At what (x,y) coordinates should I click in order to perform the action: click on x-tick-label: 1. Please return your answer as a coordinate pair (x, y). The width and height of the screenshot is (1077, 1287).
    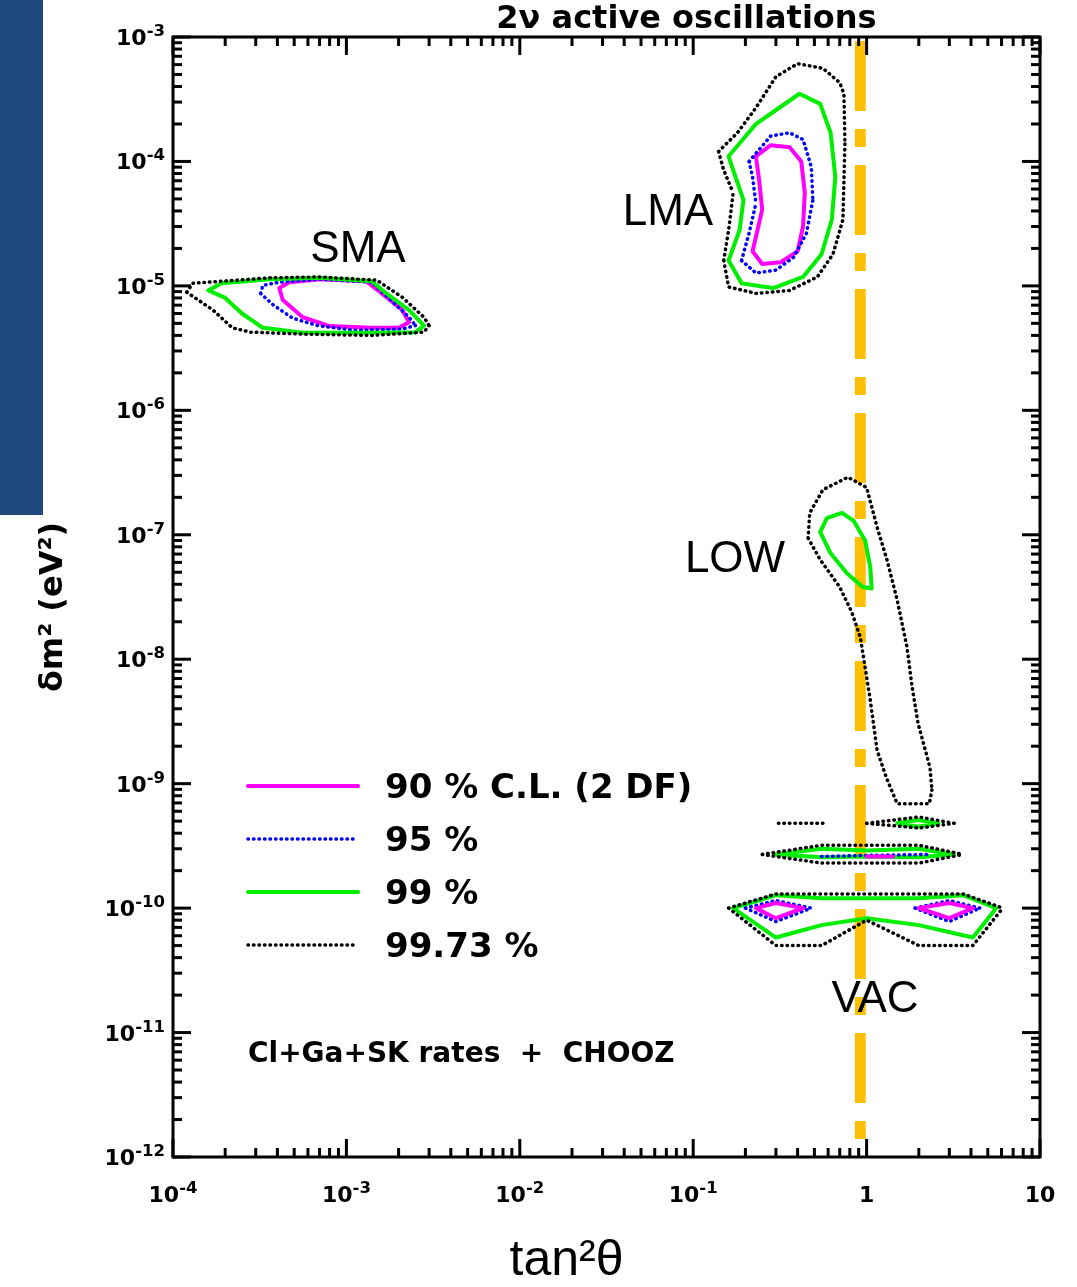
    Looking at the image, I should click on (866, 1194).